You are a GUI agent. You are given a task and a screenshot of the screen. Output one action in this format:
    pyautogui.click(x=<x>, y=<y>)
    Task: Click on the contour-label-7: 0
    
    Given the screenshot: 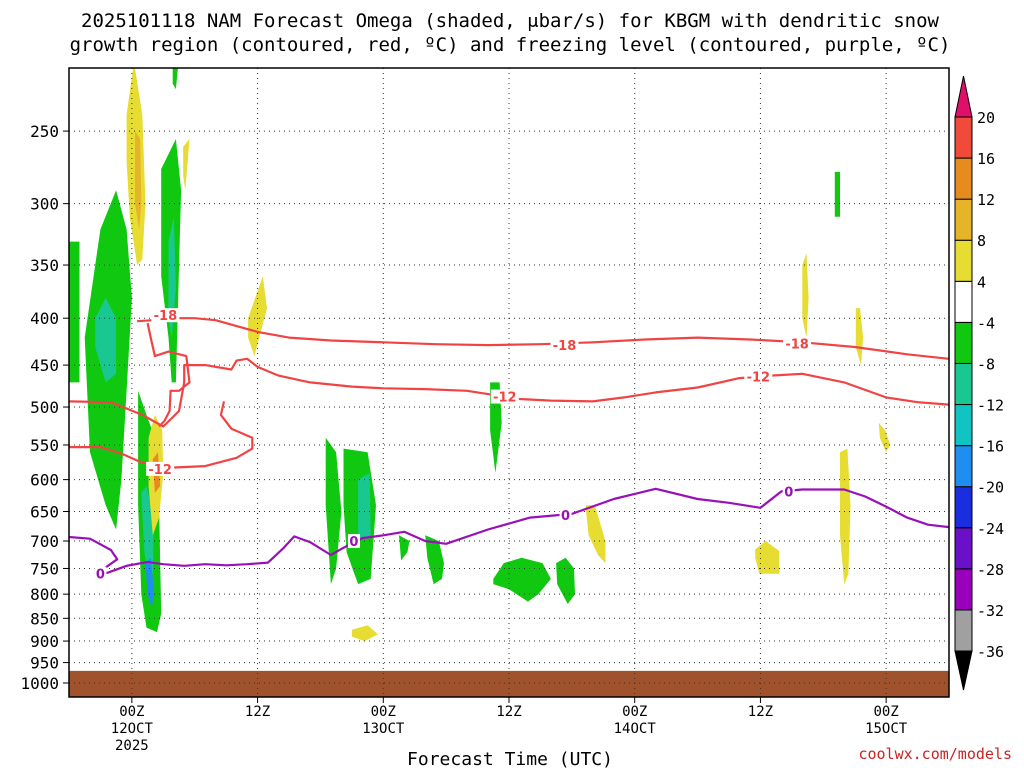 What is the action you would take?
    pyautogui.click(x=788, y=492)
    